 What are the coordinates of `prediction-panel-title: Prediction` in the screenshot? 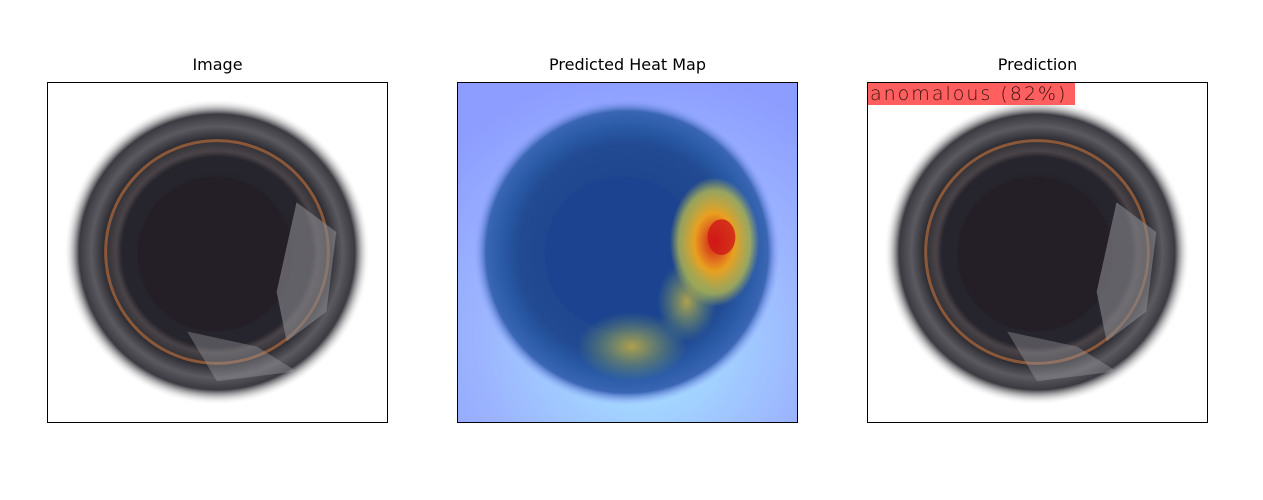 It's located at (1037, 64).